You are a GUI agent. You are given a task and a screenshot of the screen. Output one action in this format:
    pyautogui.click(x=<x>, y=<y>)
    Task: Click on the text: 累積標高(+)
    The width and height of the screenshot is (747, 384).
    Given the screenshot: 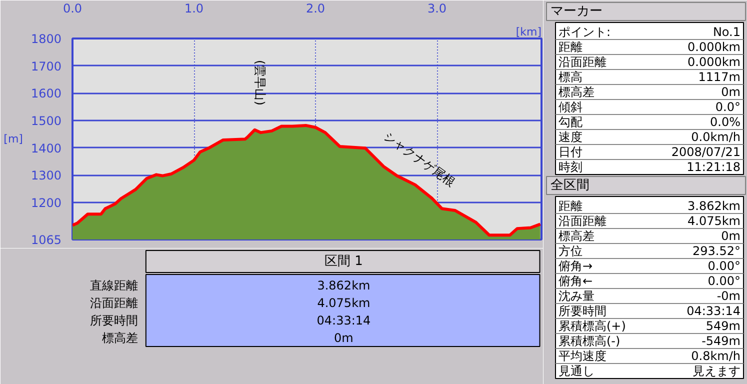 What is the action you would take?
    pyautogui.click(x=592, y=326)
    